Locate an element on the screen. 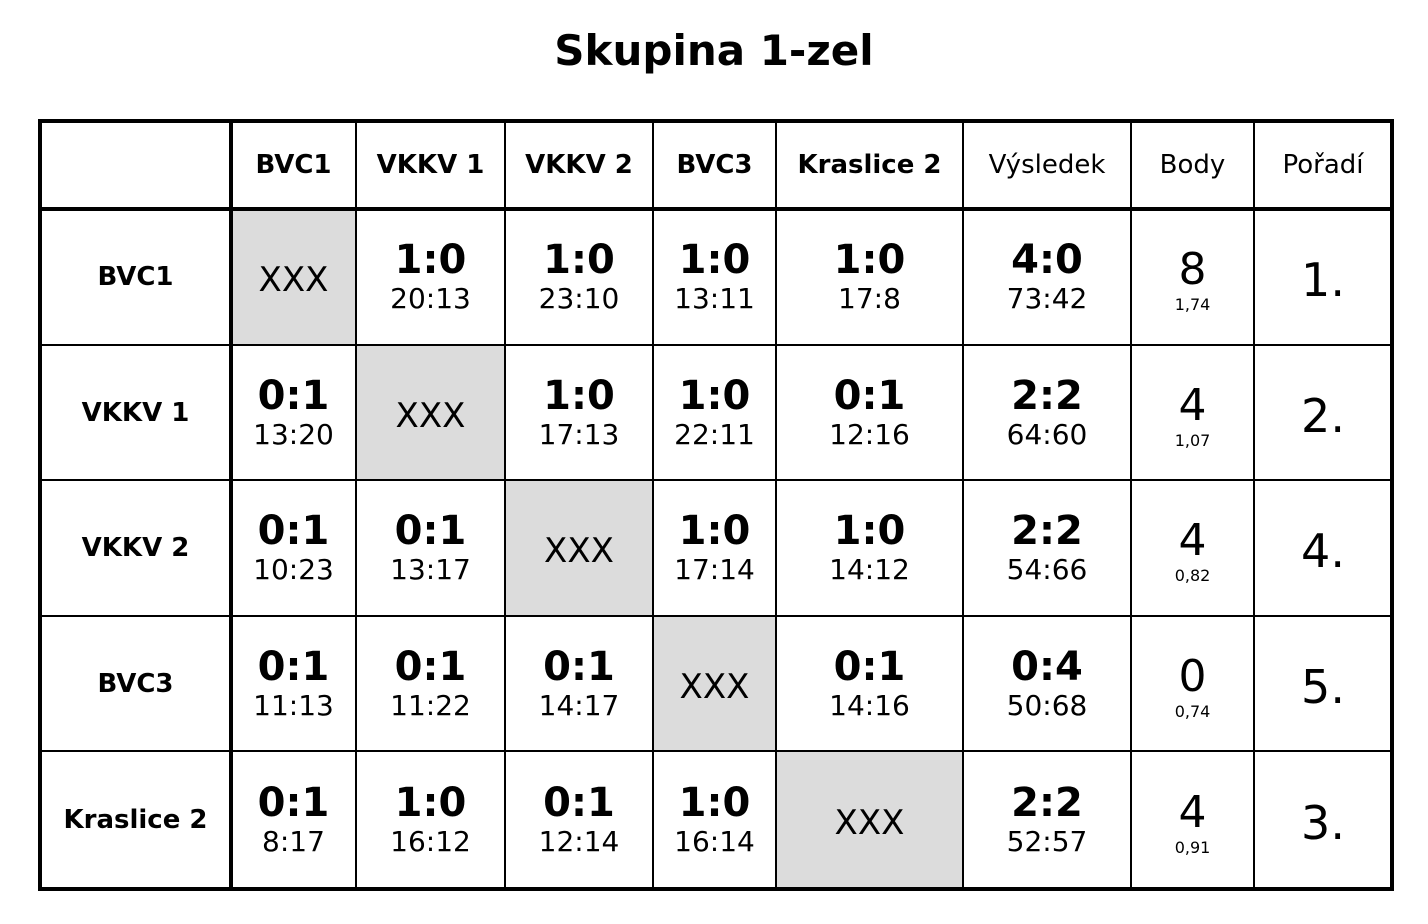 Image resolution: width=1428 pixels, height=924 pixels. body-points: 0 is located at coordinates (1192, 676).